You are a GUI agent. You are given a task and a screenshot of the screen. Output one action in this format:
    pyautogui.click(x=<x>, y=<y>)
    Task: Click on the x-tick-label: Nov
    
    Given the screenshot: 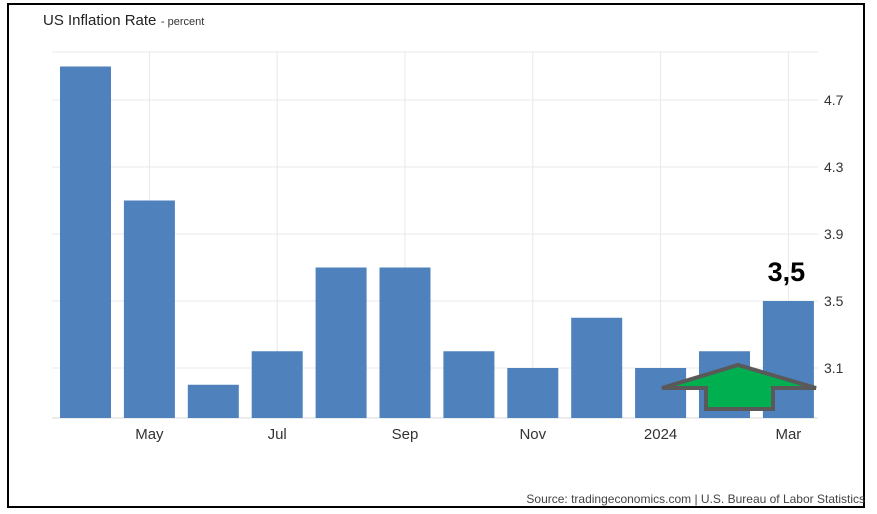 What is the action you would take?
    pyautogui.click(x=532, y=434)
    